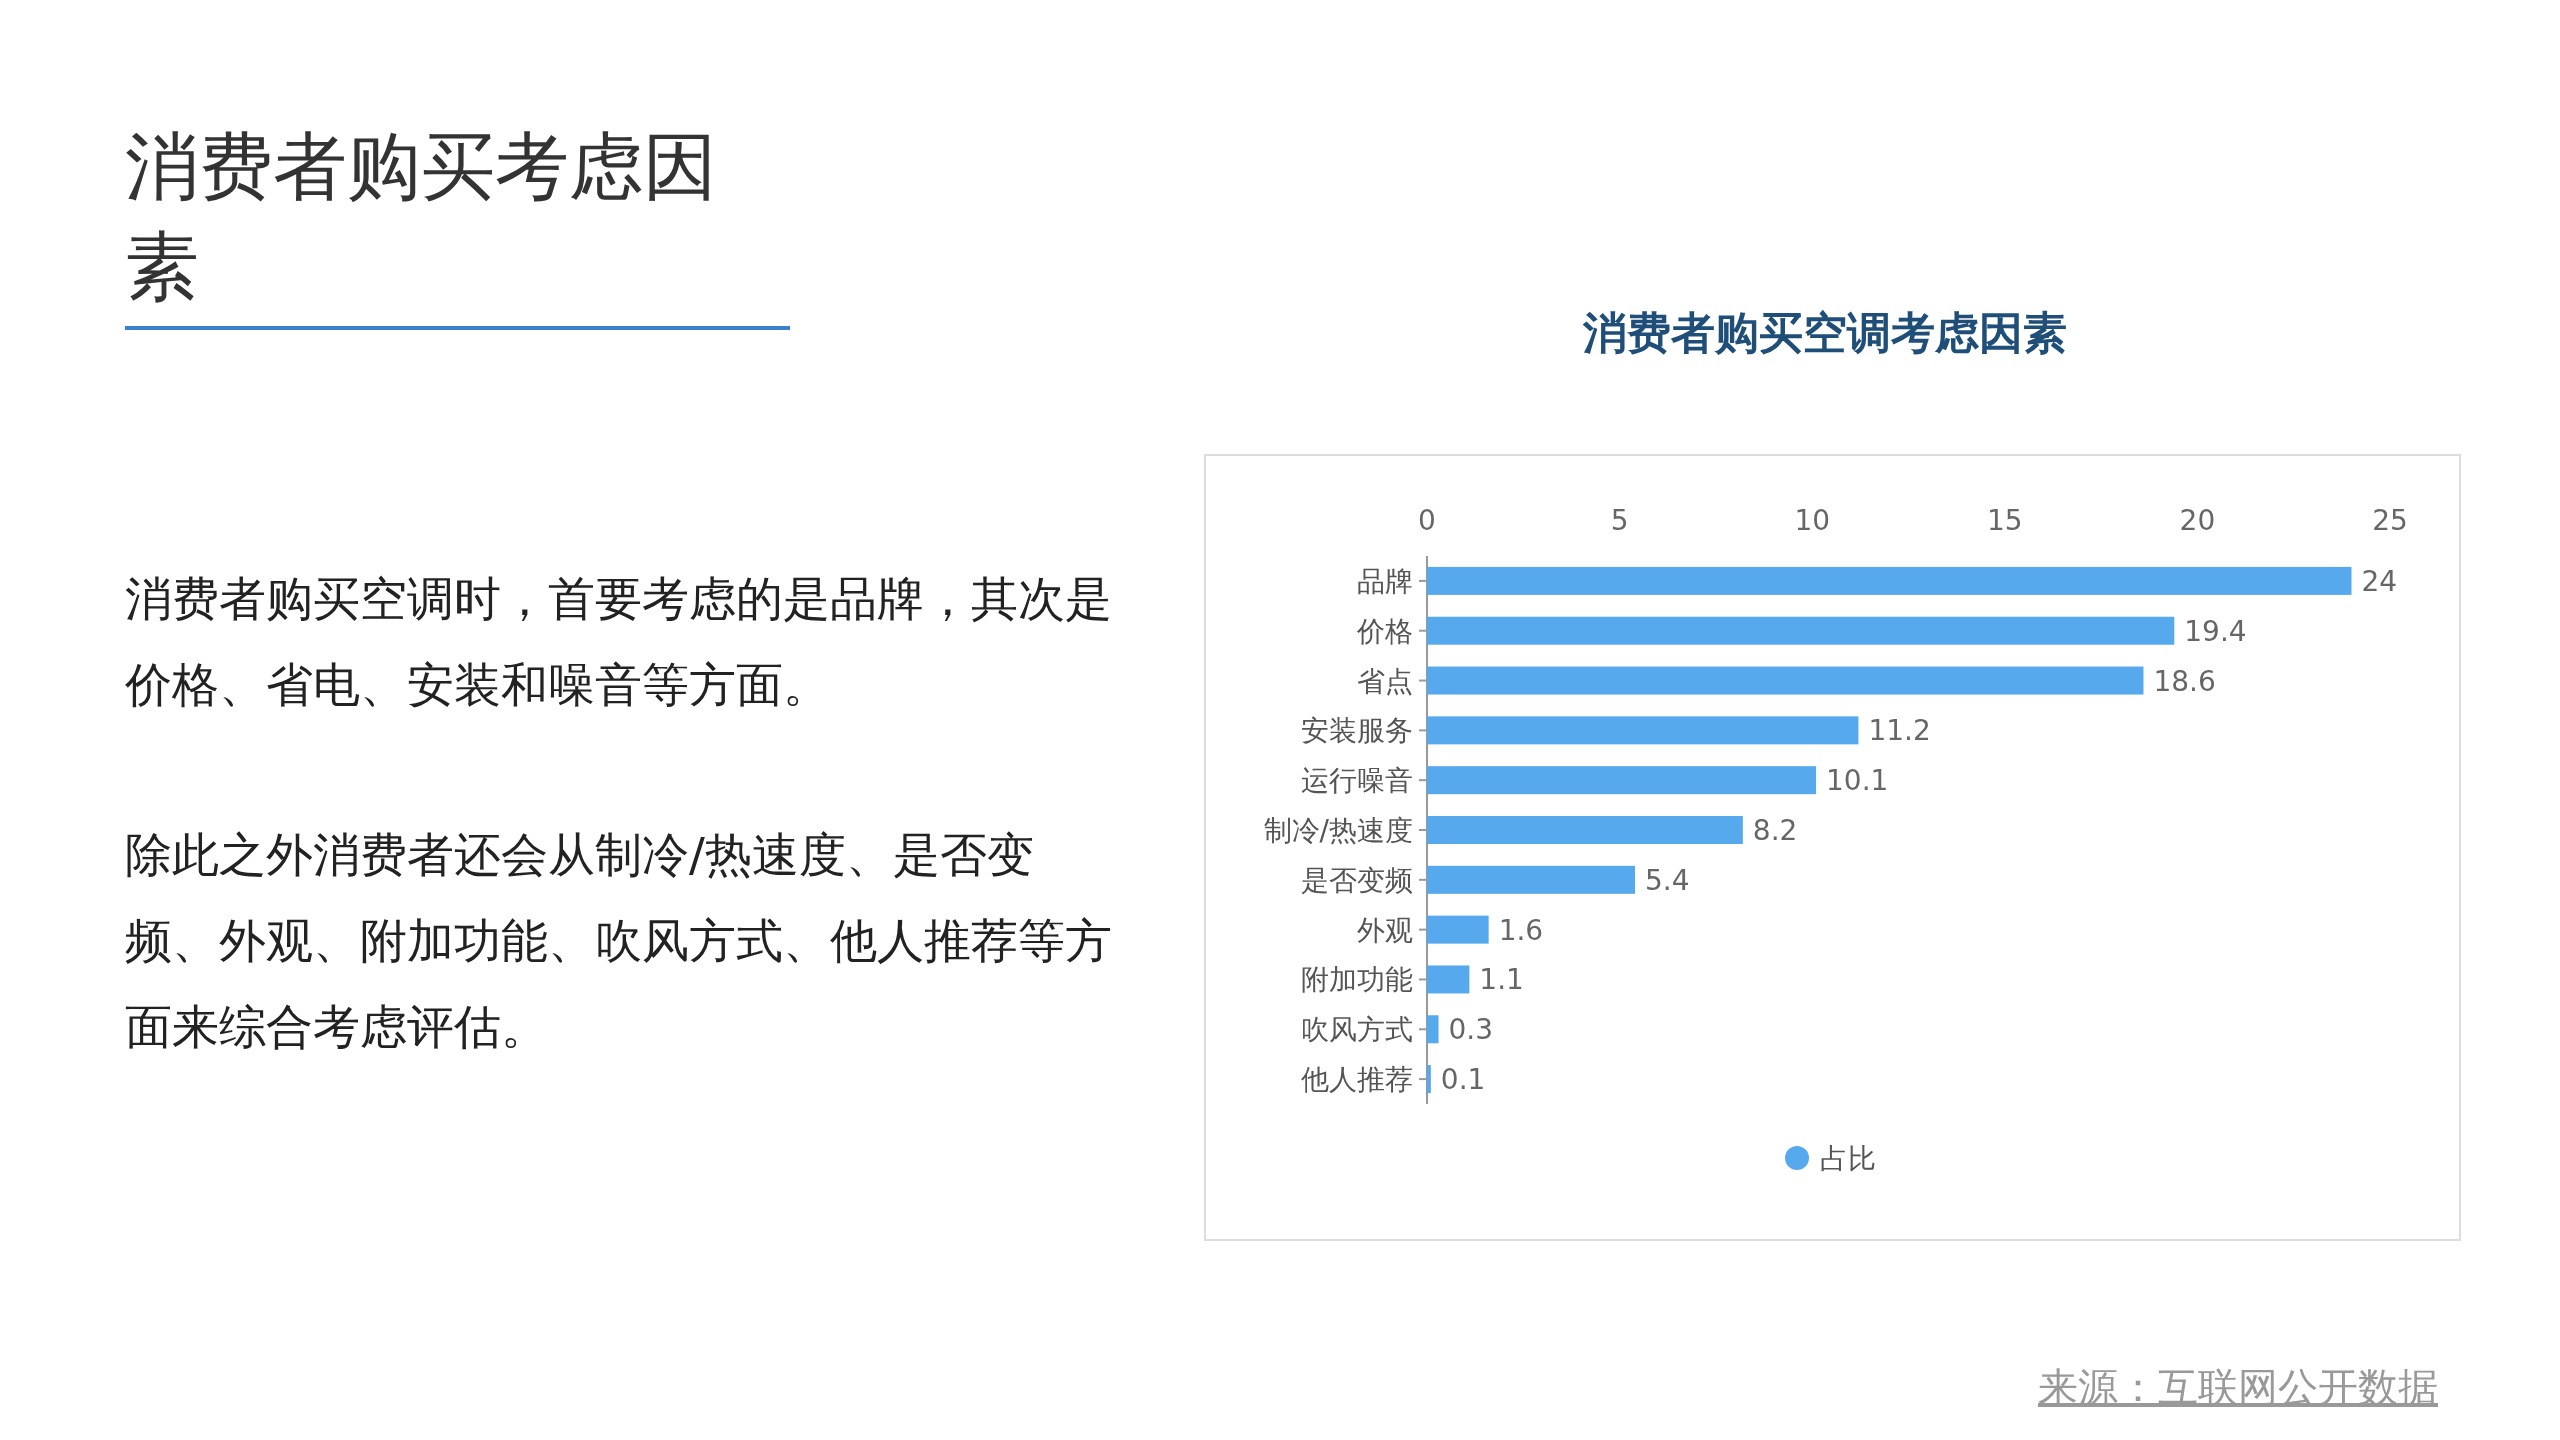 This screenshot has width=2560, height=1440. I want to click on y-tick-label: 省点, so click(1385, 681).